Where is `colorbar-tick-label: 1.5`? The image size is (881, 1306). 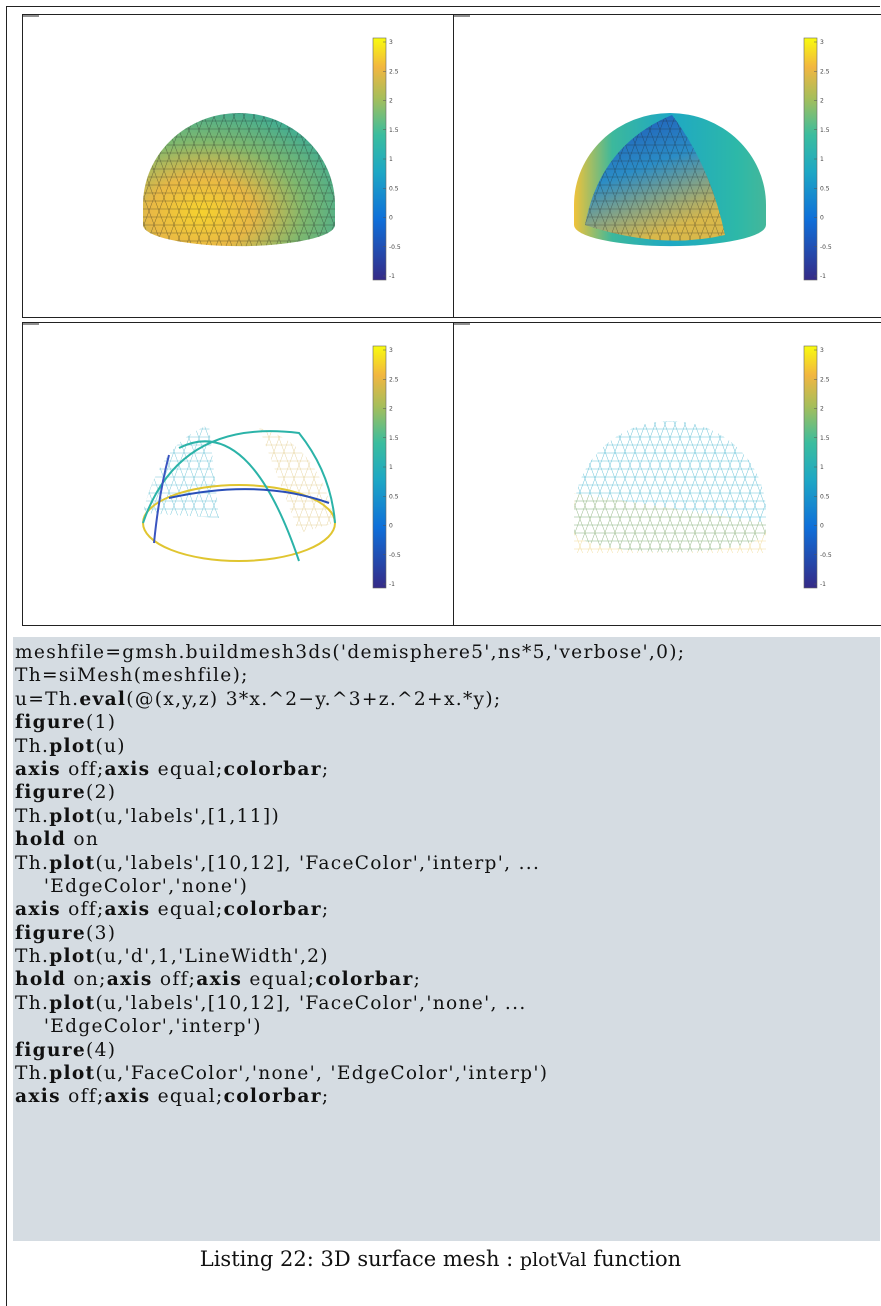
colorbar-tick-label: 1.5 is located at coordinates (825, 130).